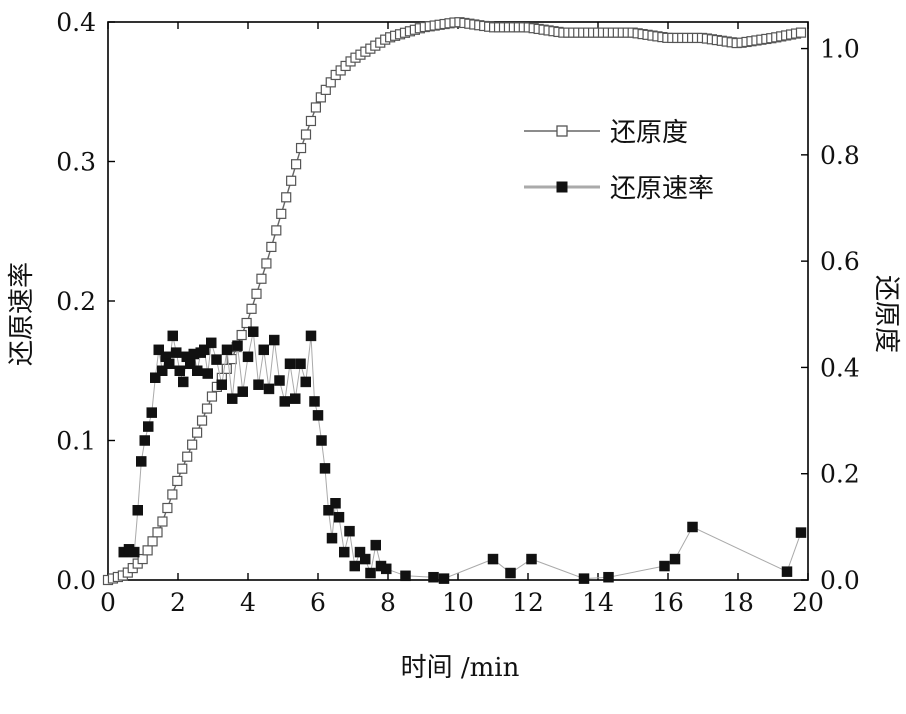 The image size is (906, 714). What do you see at coordinates (649, 133) in the screenshot?
I see `legend-label-1: 还原度` at bounding box center [649, 133].